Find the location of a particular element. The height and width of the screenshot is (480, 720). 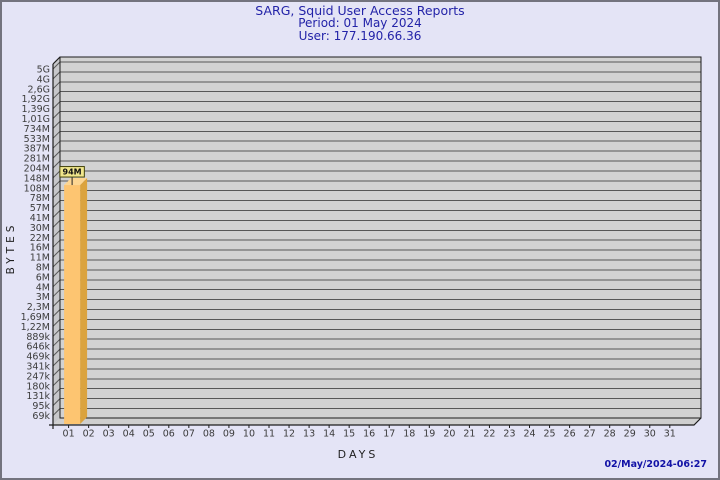

x-tick-label: 21 is located at coordinates (469, 434).